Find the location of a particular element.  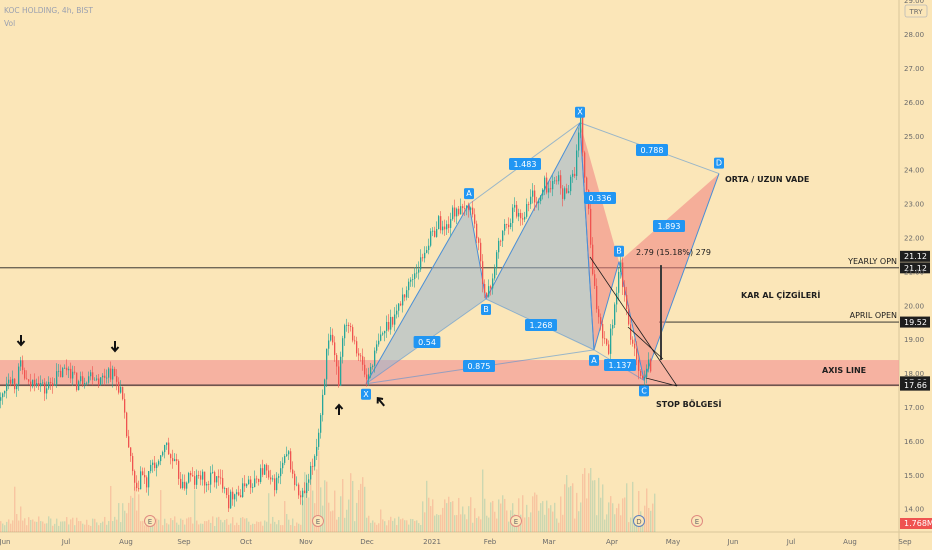

pattern2-ratio-label-box is located at coordinates (620, 365).